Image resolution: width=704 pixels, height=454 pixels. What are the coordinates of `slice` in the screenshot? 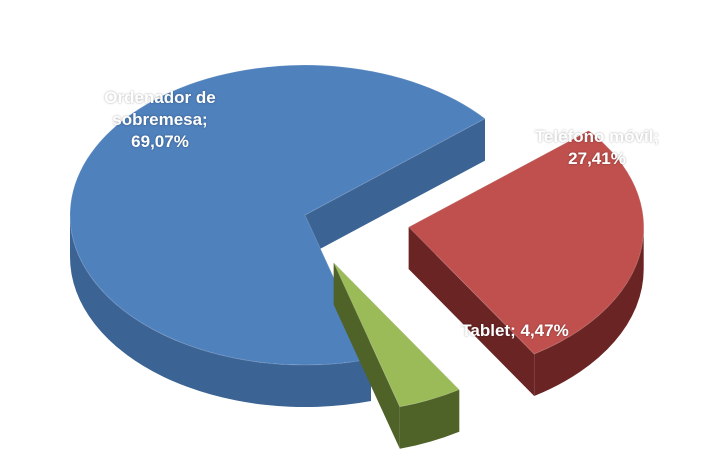 It's located at (397, 335).